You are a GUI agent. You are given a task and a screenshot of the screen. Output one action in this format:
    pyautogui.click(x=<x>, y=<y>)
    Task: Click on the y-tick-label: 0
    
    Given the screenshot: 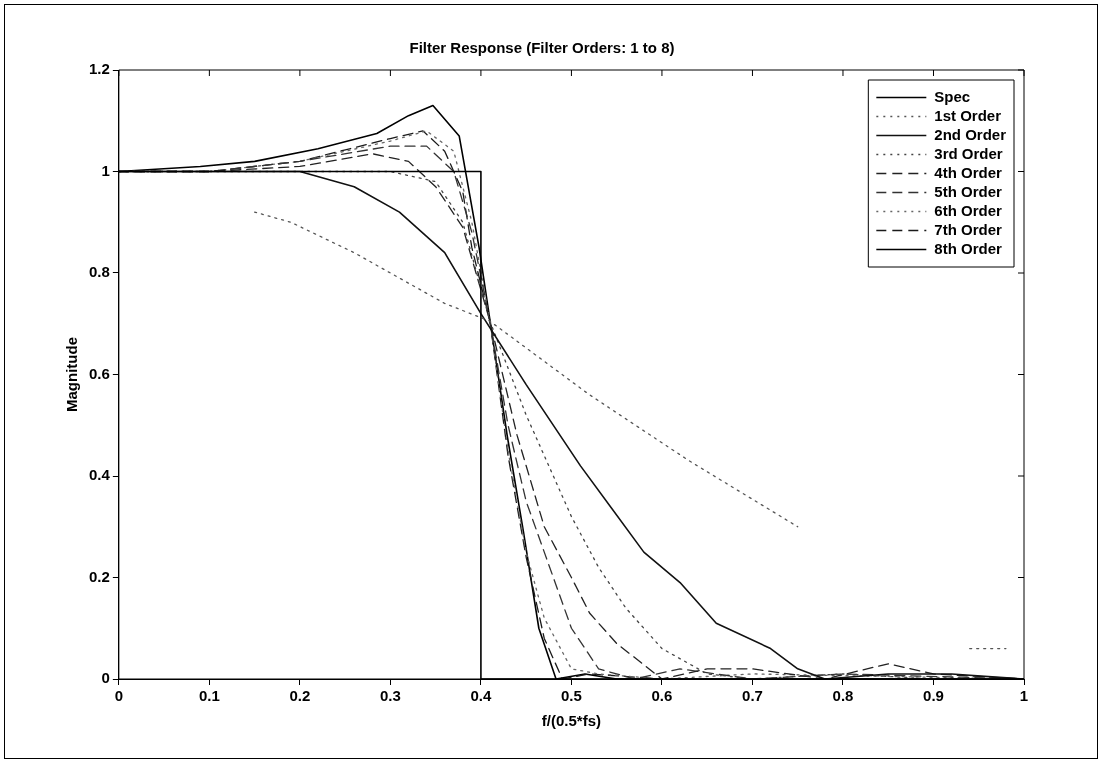 What is the action you would take?
    pyautogui.click(x=105, y=678)
    